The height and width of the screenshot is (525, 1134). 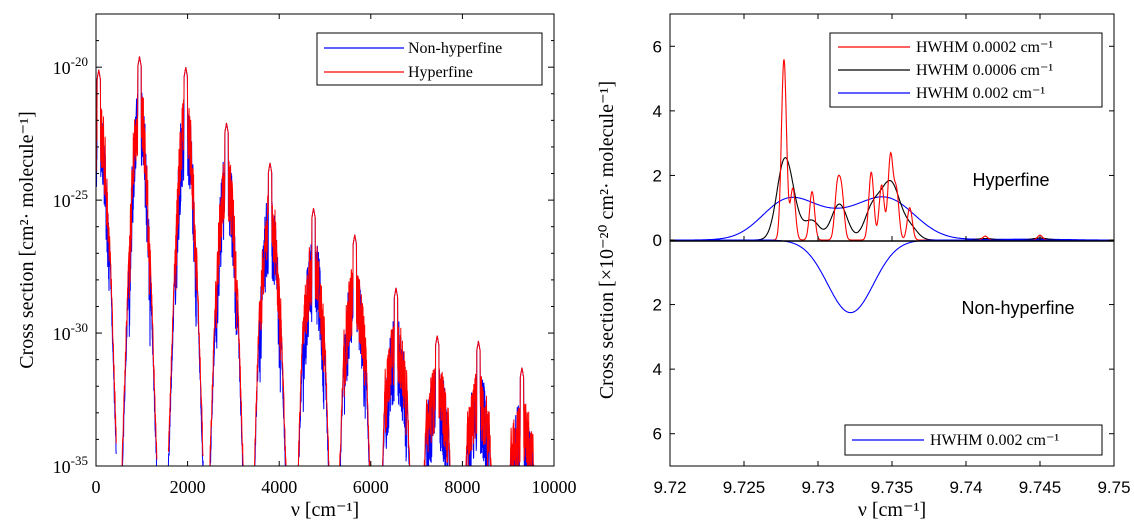 I want to click on left-legend-box, so click(x=429, y=59).